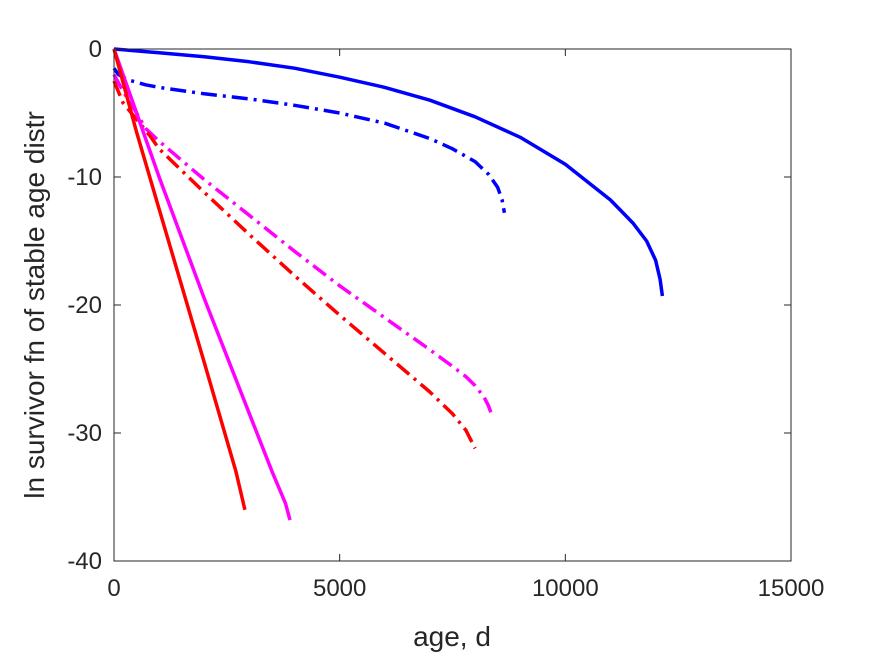 The height and width of the screenshot is (656, 875). Describe the element at coordinates (452, 636) in the screenshot. I see `x-axis-label: age, d` at that location.